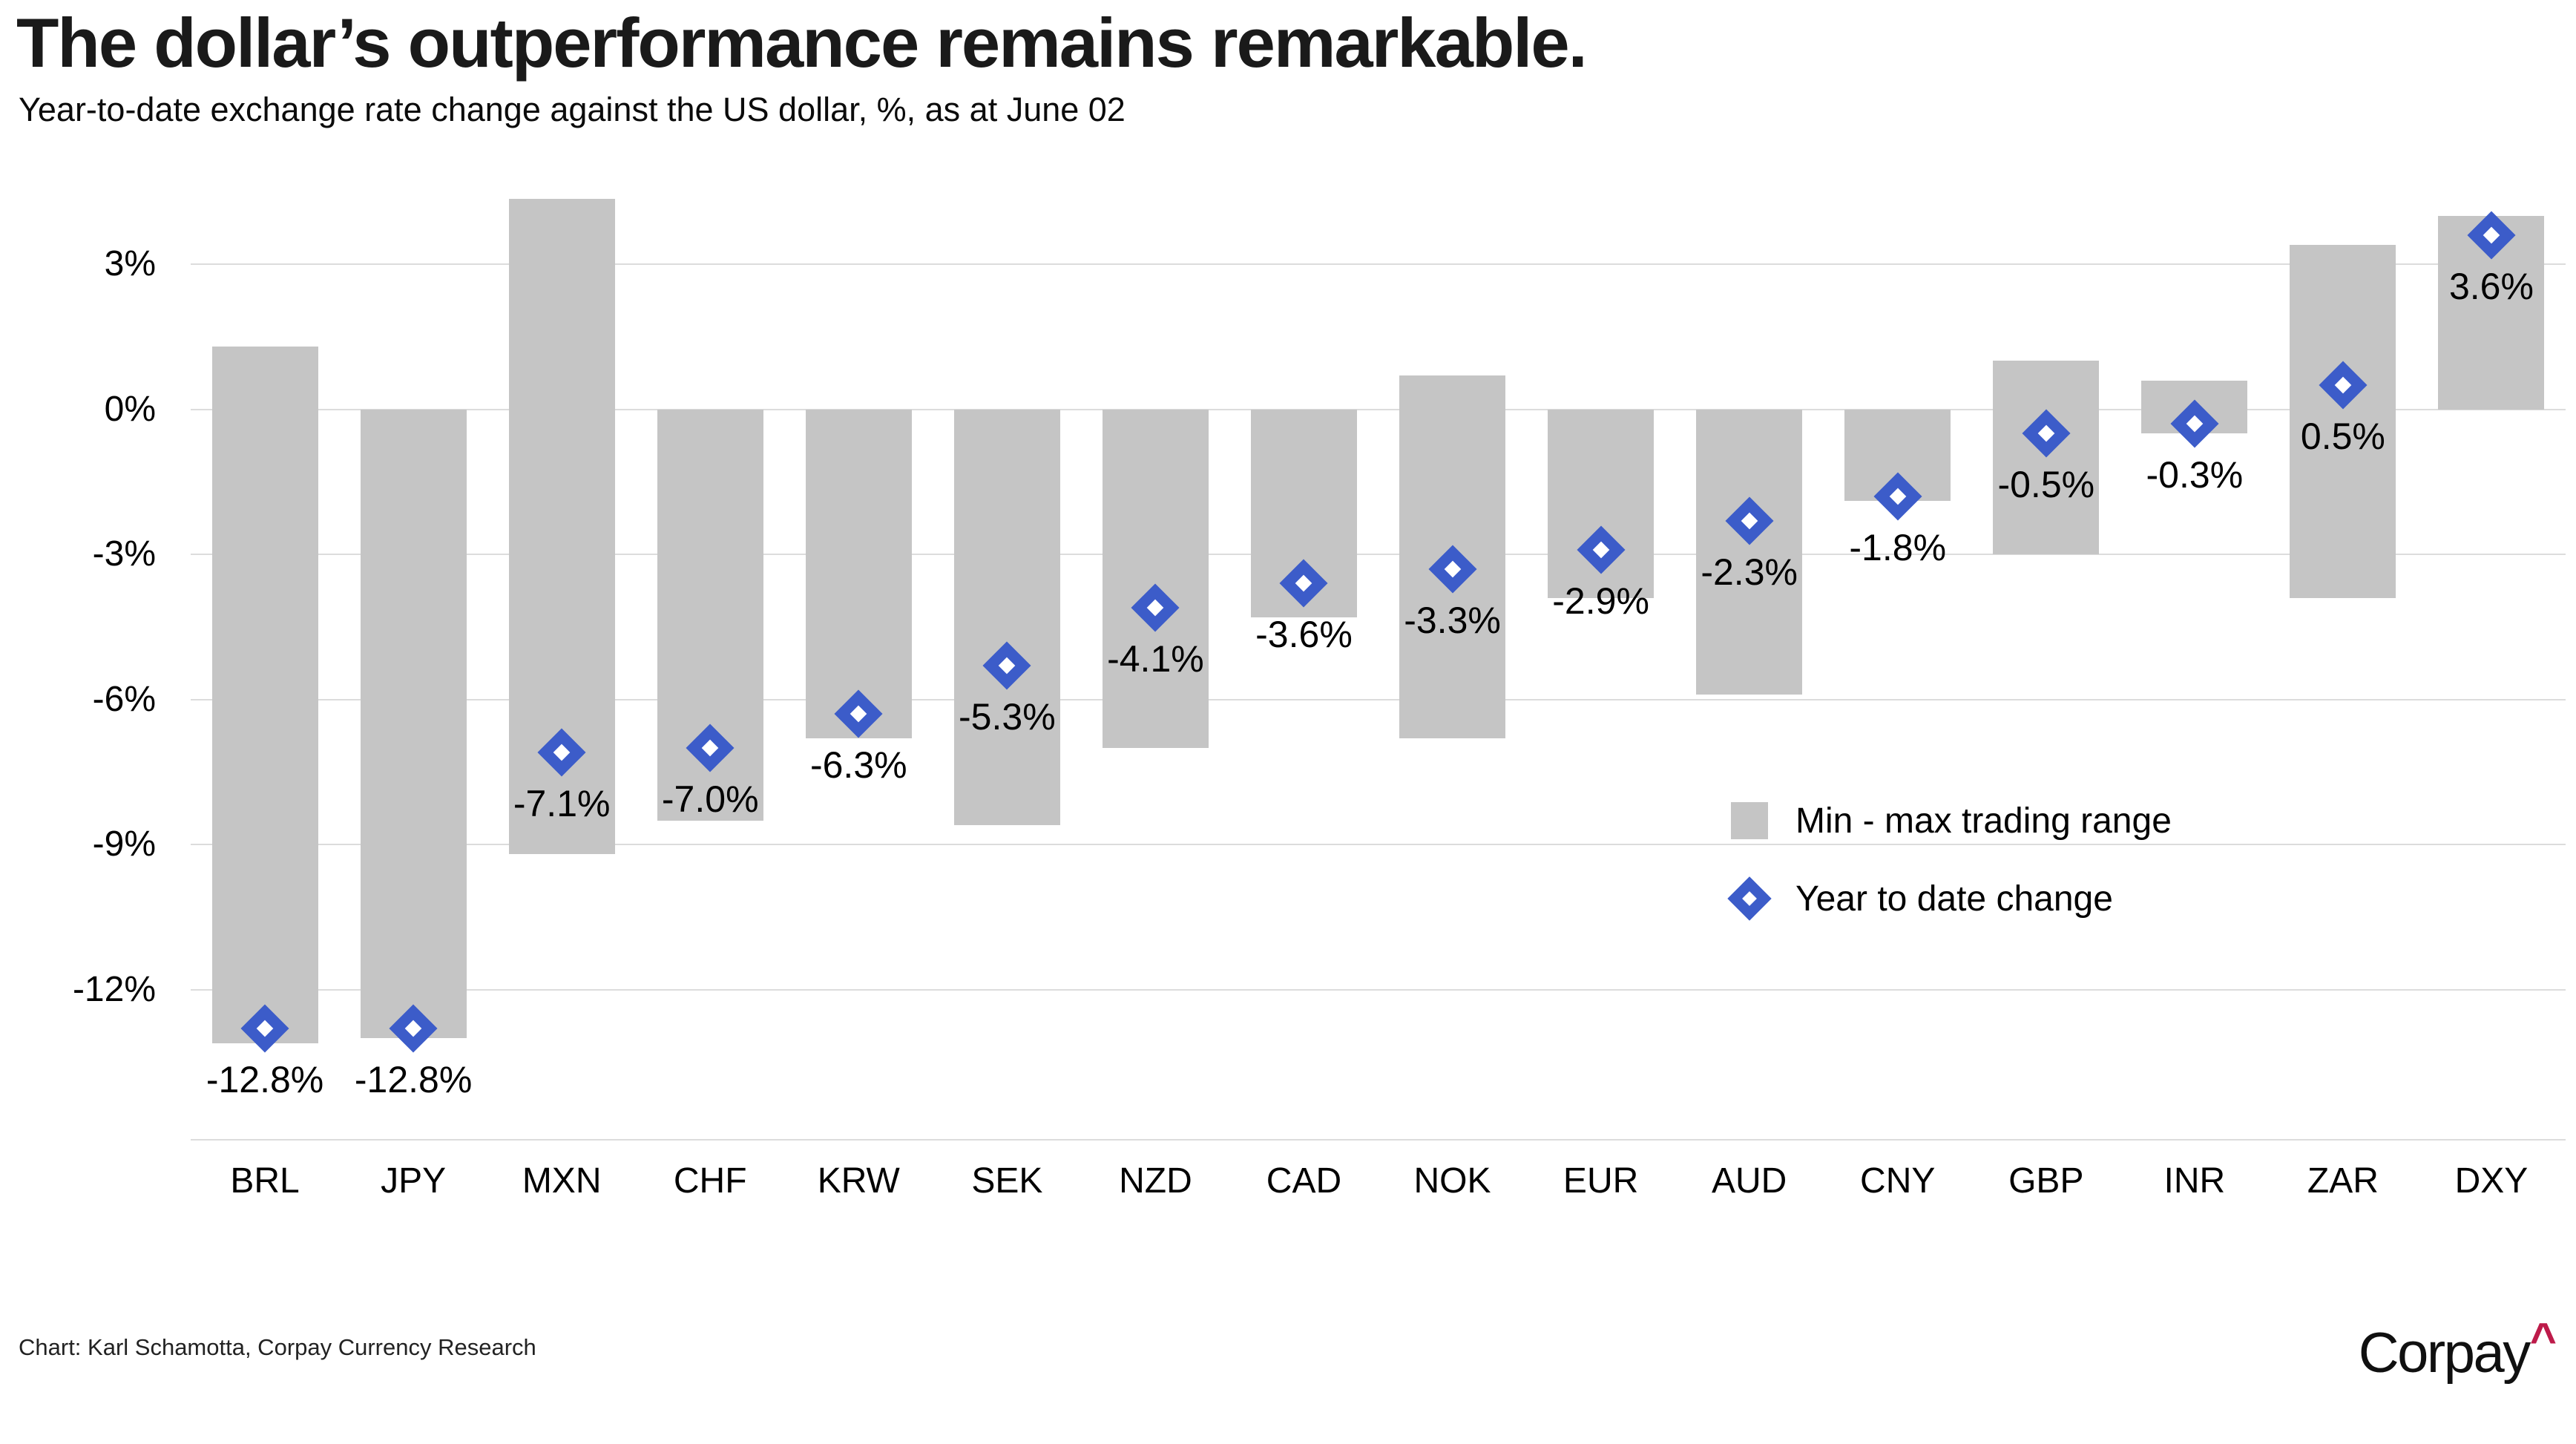 The width and height of the screenshot is (2576, 1444). I want to click on ytd-label-CHF: -7.0%, so click(710, 799).